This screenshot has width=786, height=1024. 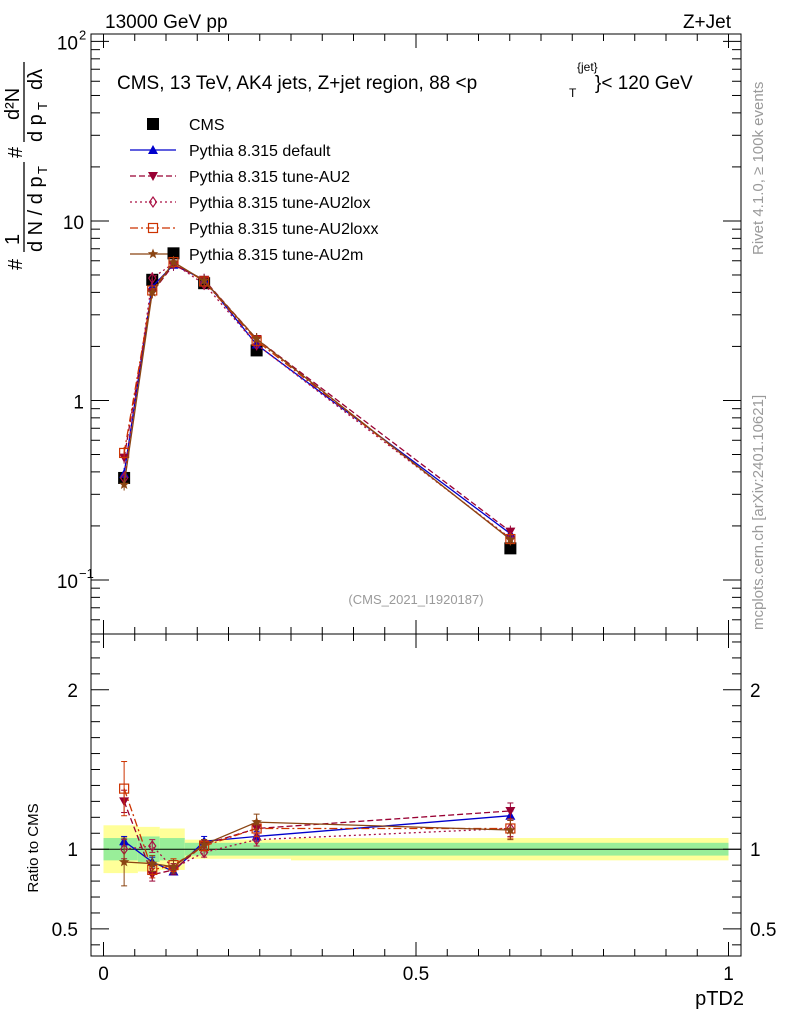 I want to click on legend-label: Pythia 8.315 tune-AU2m, so click(x=276, y=255).